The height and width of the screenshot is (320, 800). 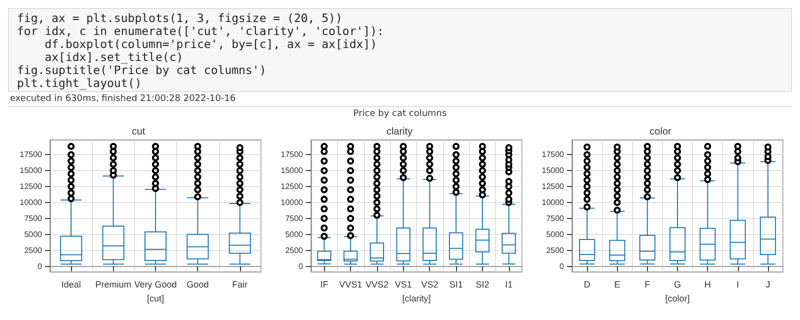 What do you see at coordinates (155, 299) in the screenshot?
I see `x-axis-title: [cut]` at bounding box center [155, 299].